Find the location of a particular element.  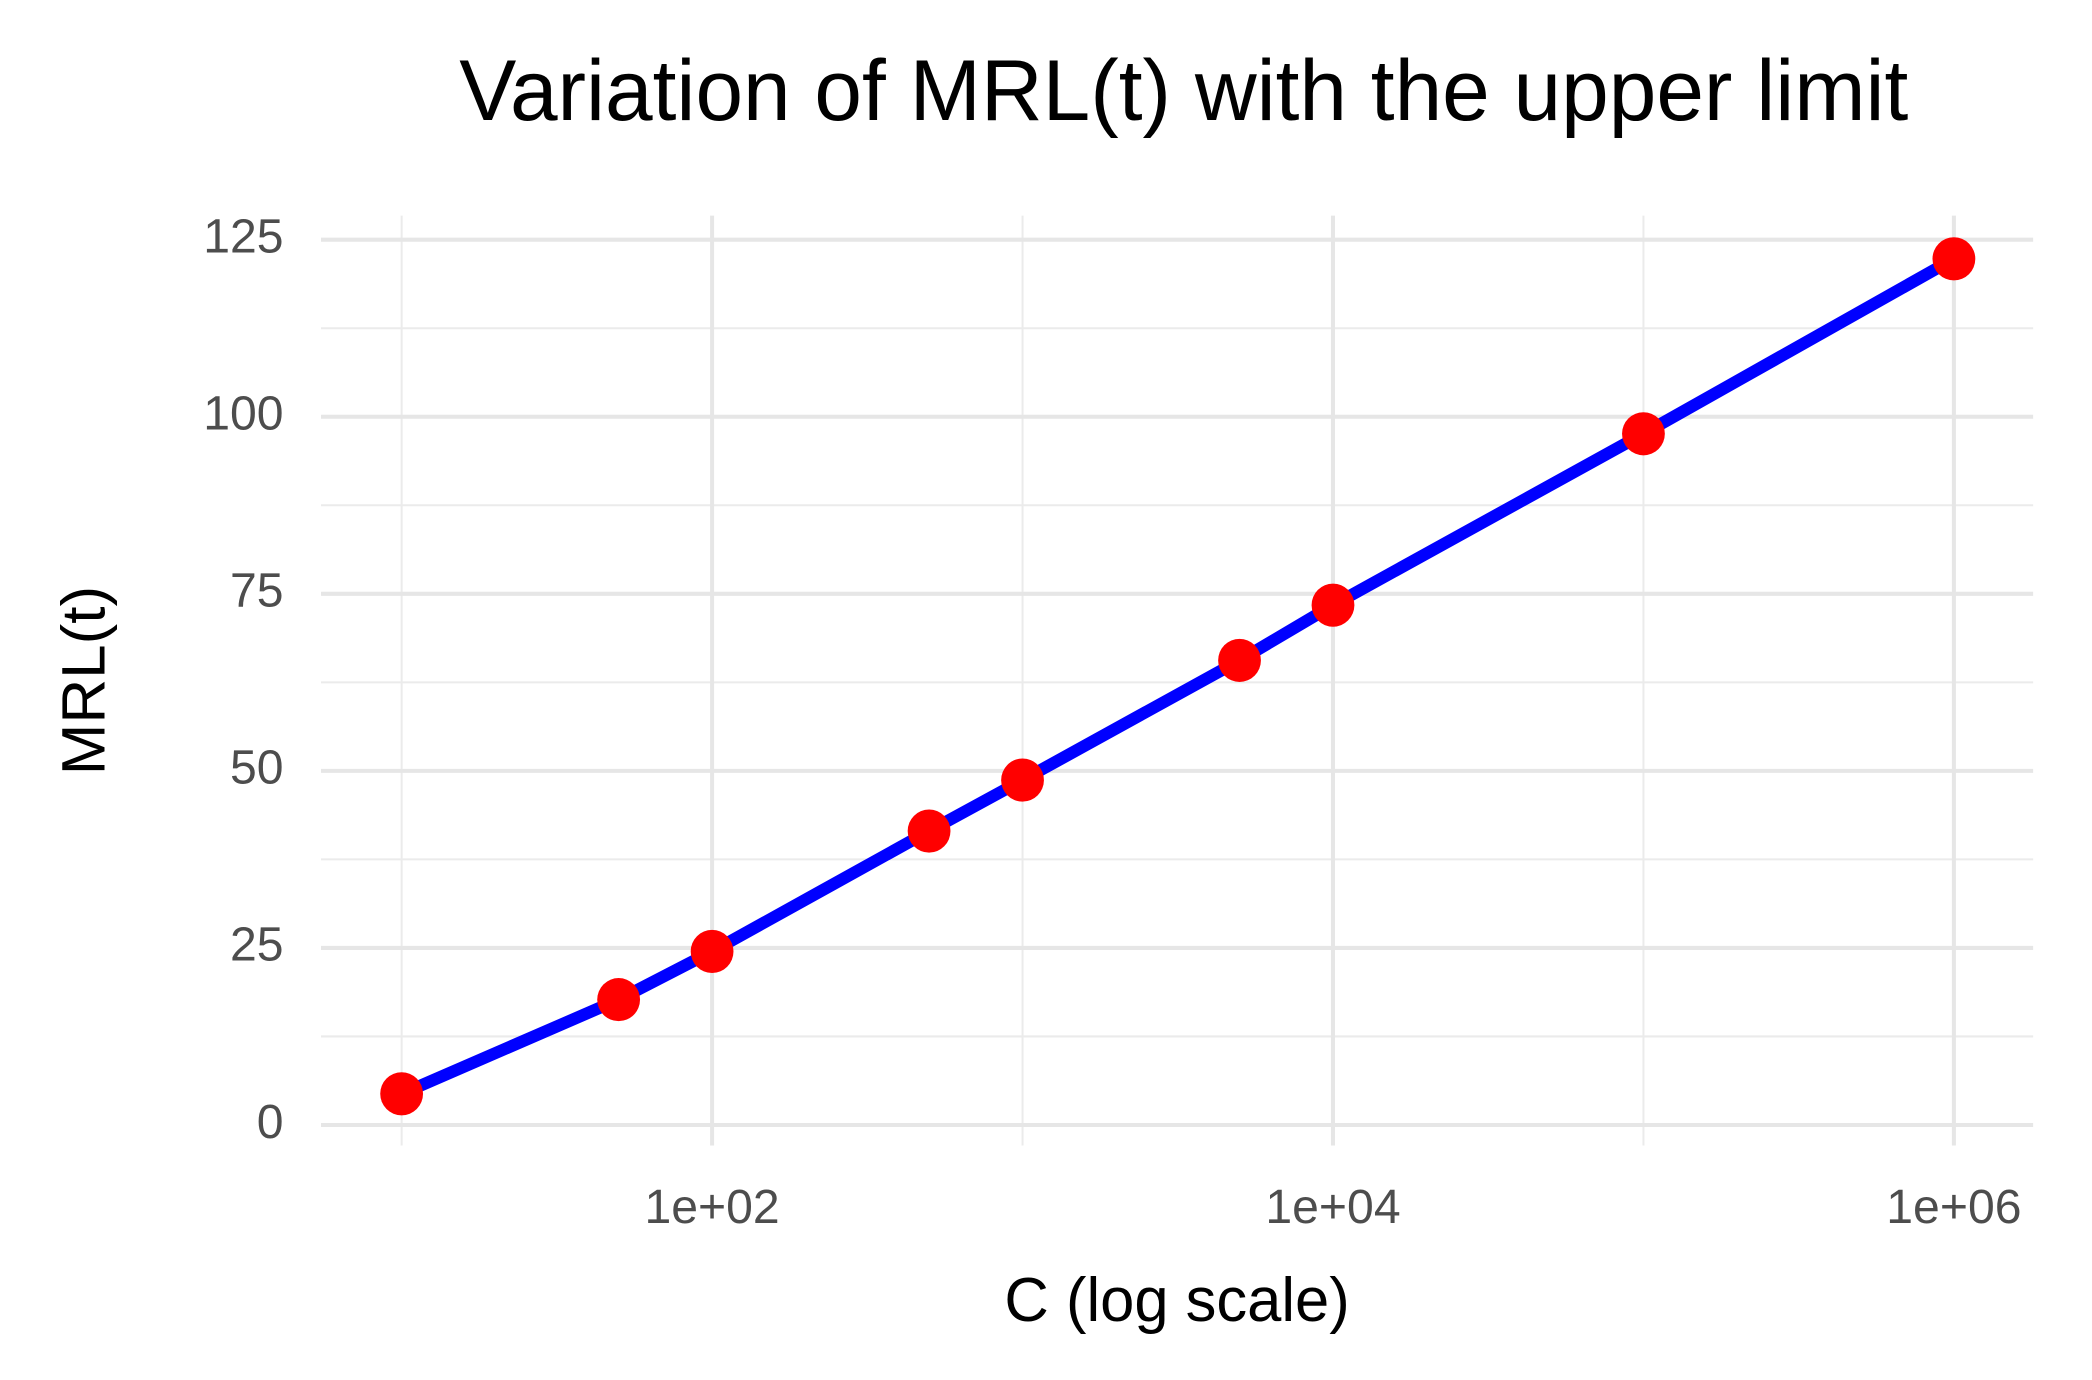

x-tick-label: 1e+02 is located at coordinates (711, 1207).